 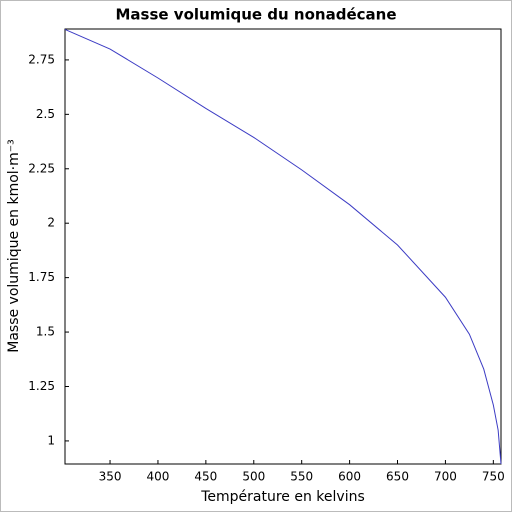 What do you see at coordinates (397, 477) in the screenshot?
I see `x-tick-label: 650` at bounding box center [397, 477].